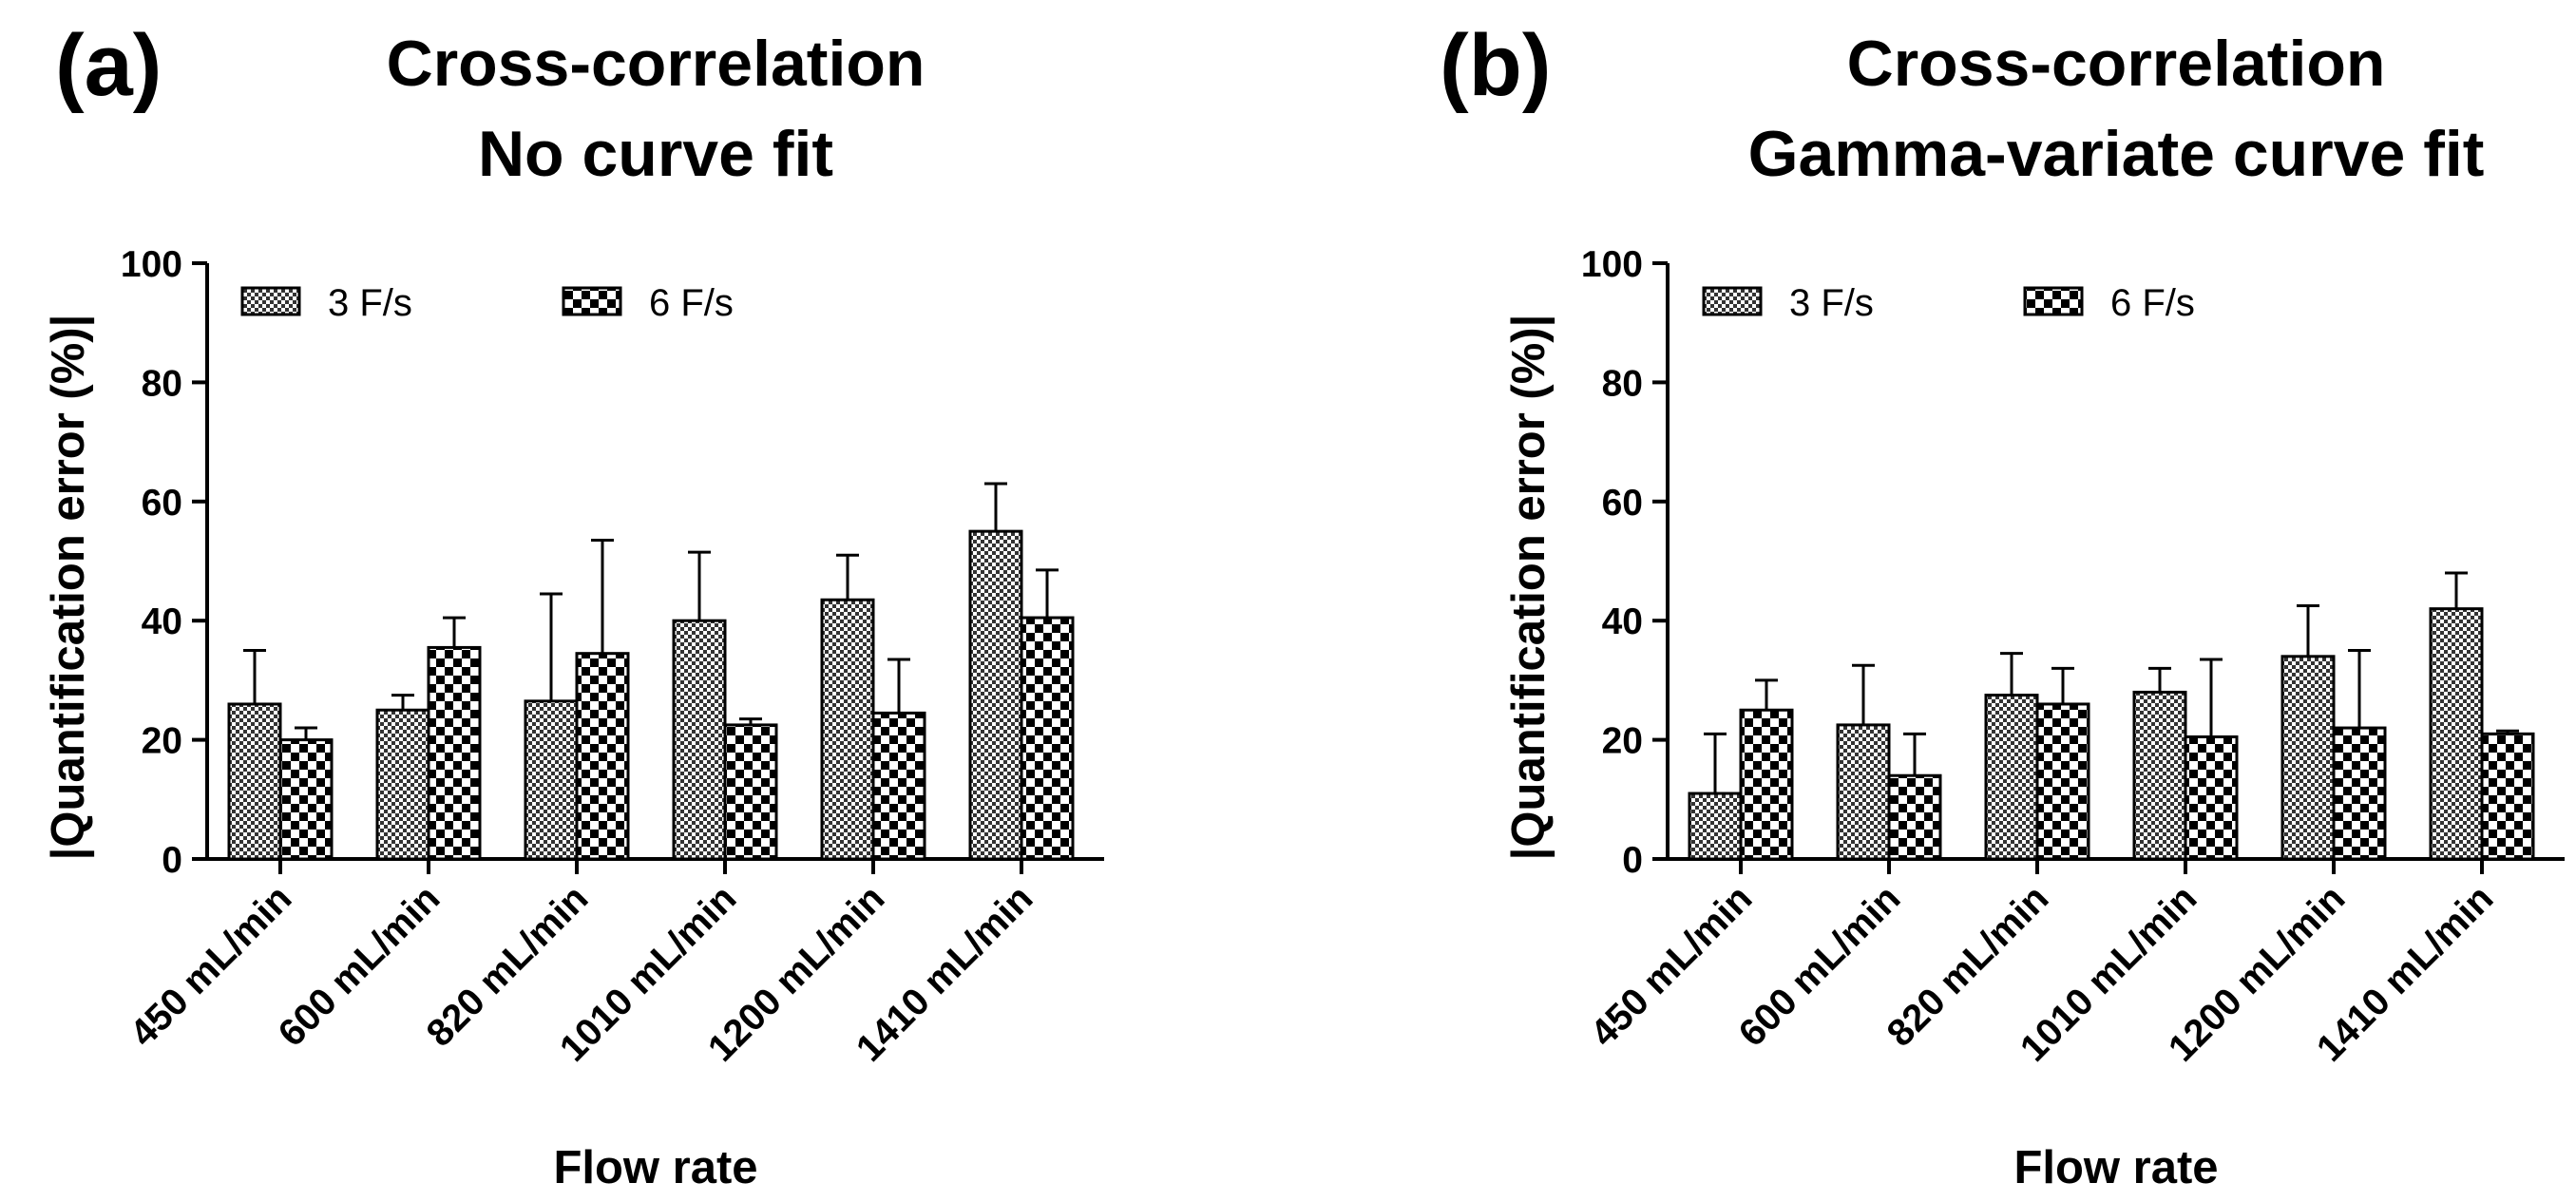 The width and height of the screenshot is (2576, 1202). I want to click on chart-title-line-2: Gamma-variate curve fit, so click(2116, 154).